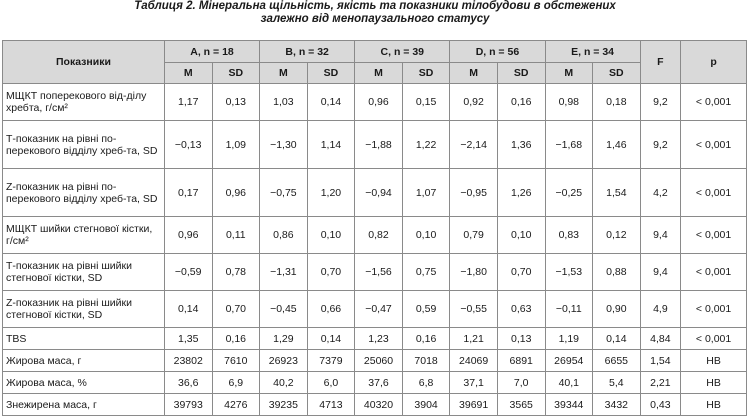  What do you see at coordinates (660, 382) in the screenshot?
I see `table-cell: 2,21` at bounding box center [660, 382].